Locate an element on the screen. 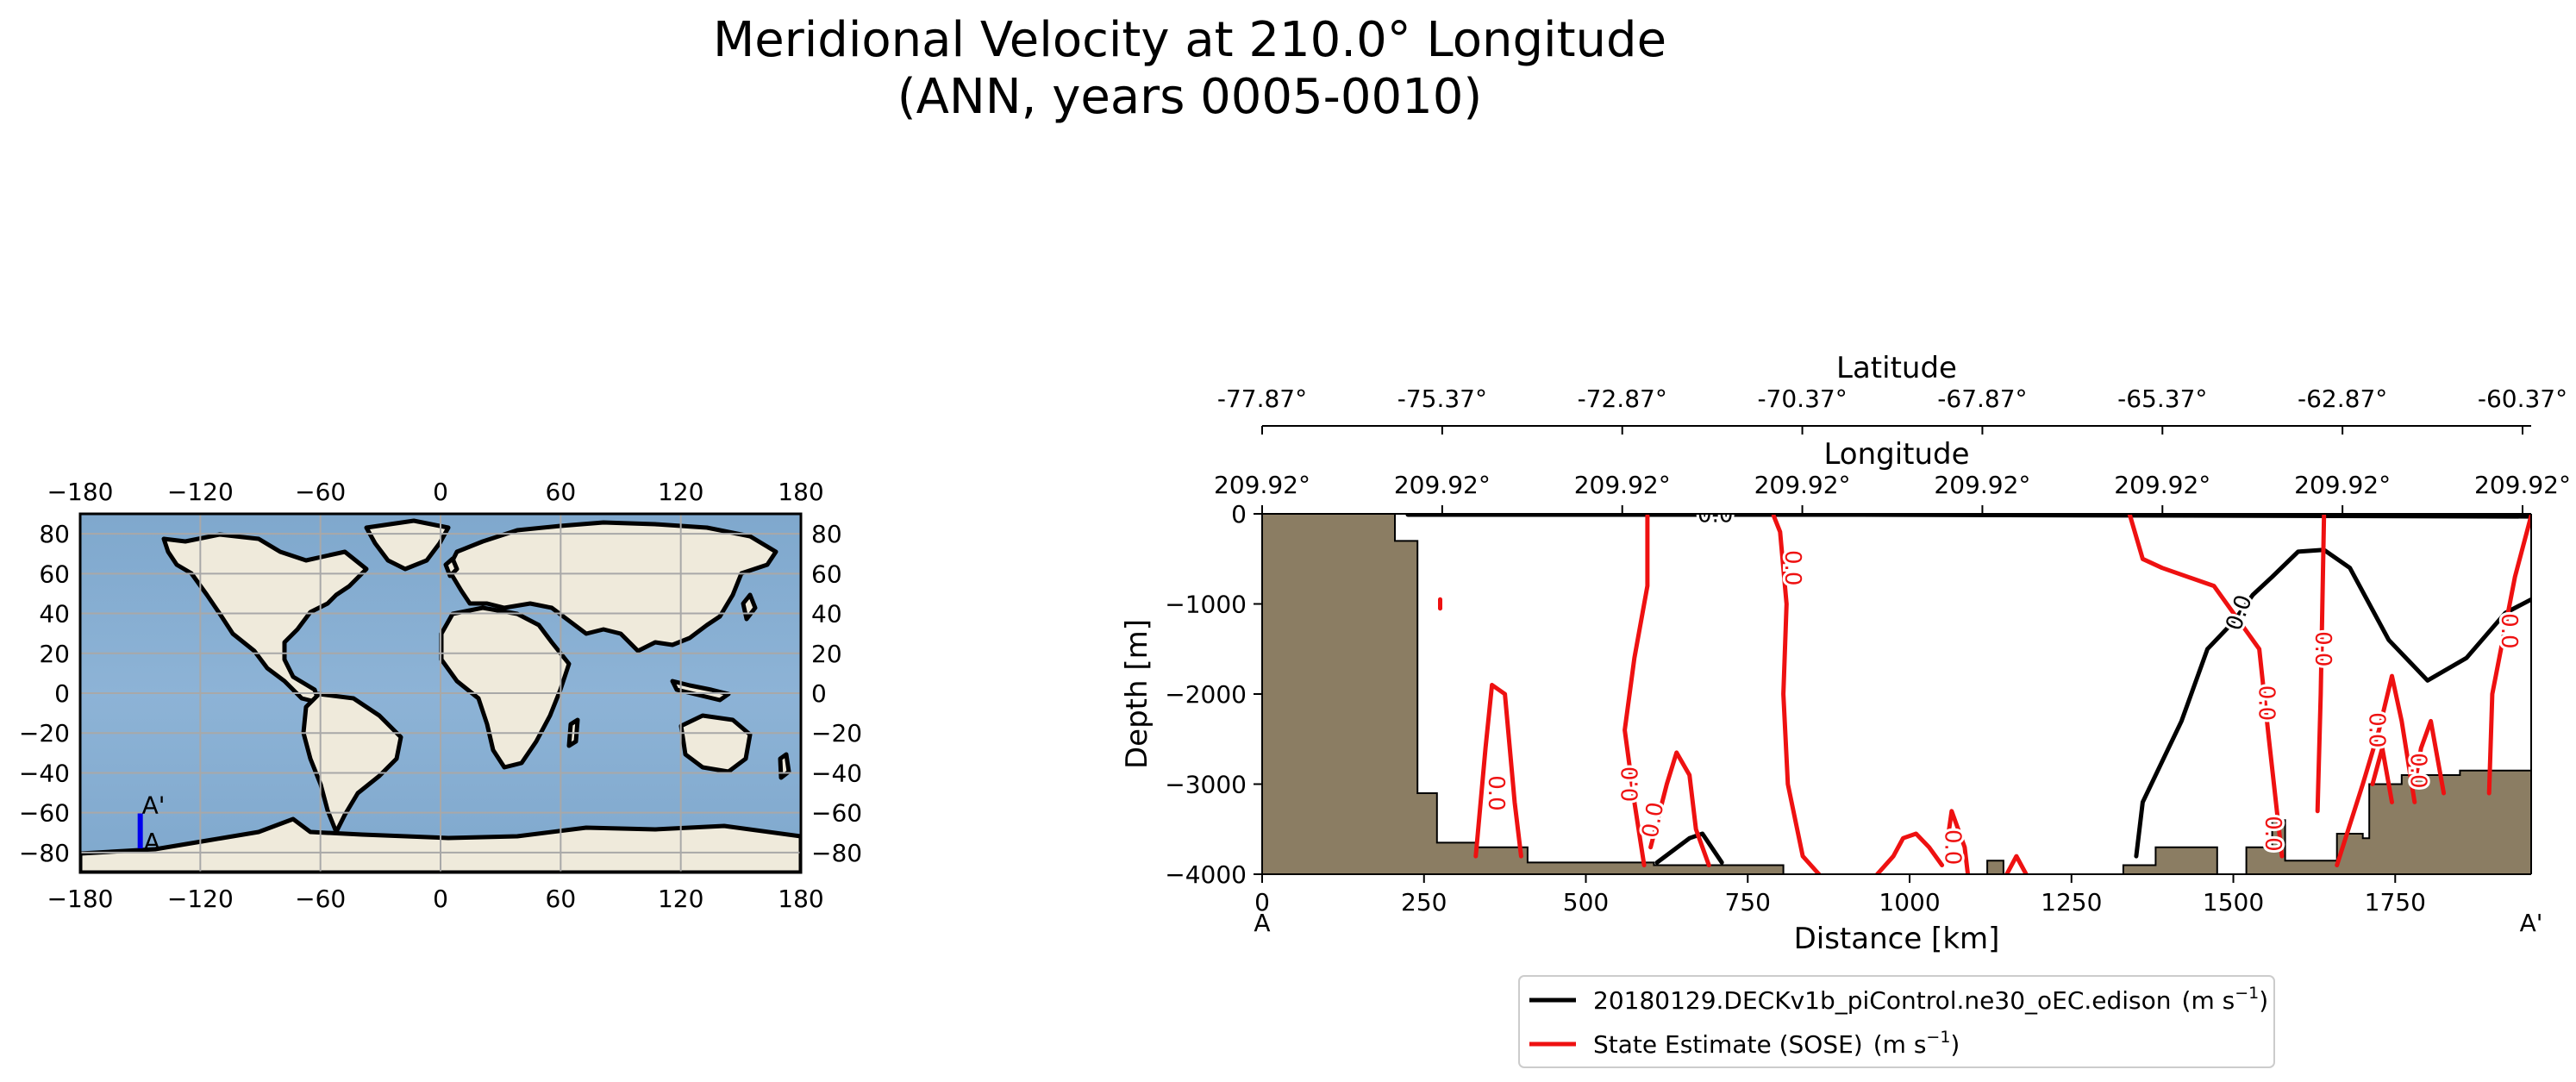 The width and height of the screenshot is (2576, 1082). section-end-label: A' is located at coordinates (2532, 923).